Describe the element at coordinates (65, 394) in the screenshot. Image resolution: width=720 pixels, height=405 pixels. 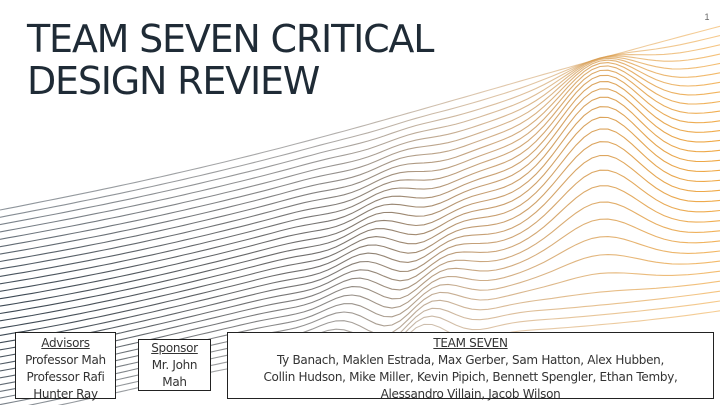
I see `advisor-name: Hunter Ray` at that location.